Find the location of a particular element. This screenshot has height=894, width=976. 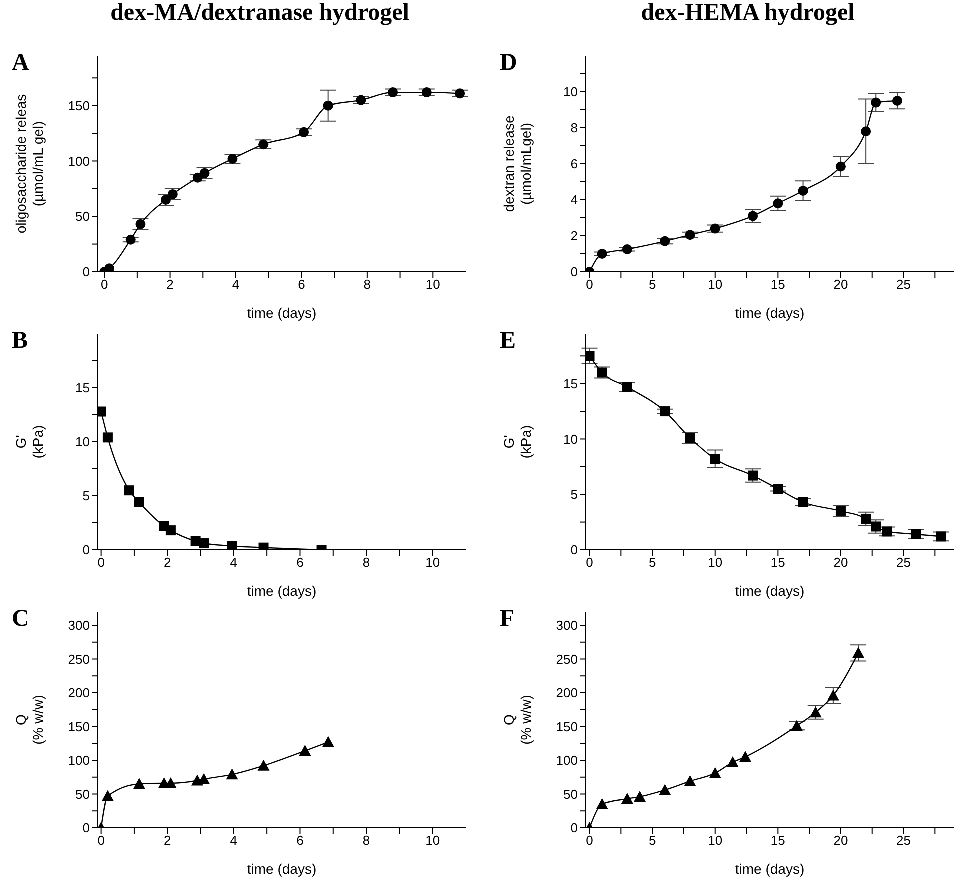

text: D is located at coordinates (509, 63).